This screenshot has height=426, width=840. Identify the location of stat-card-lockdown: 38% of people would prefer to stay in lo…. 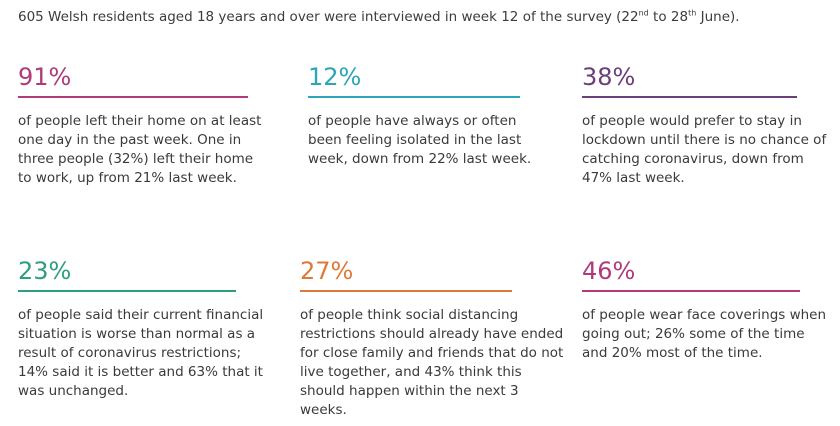
(704, 125).